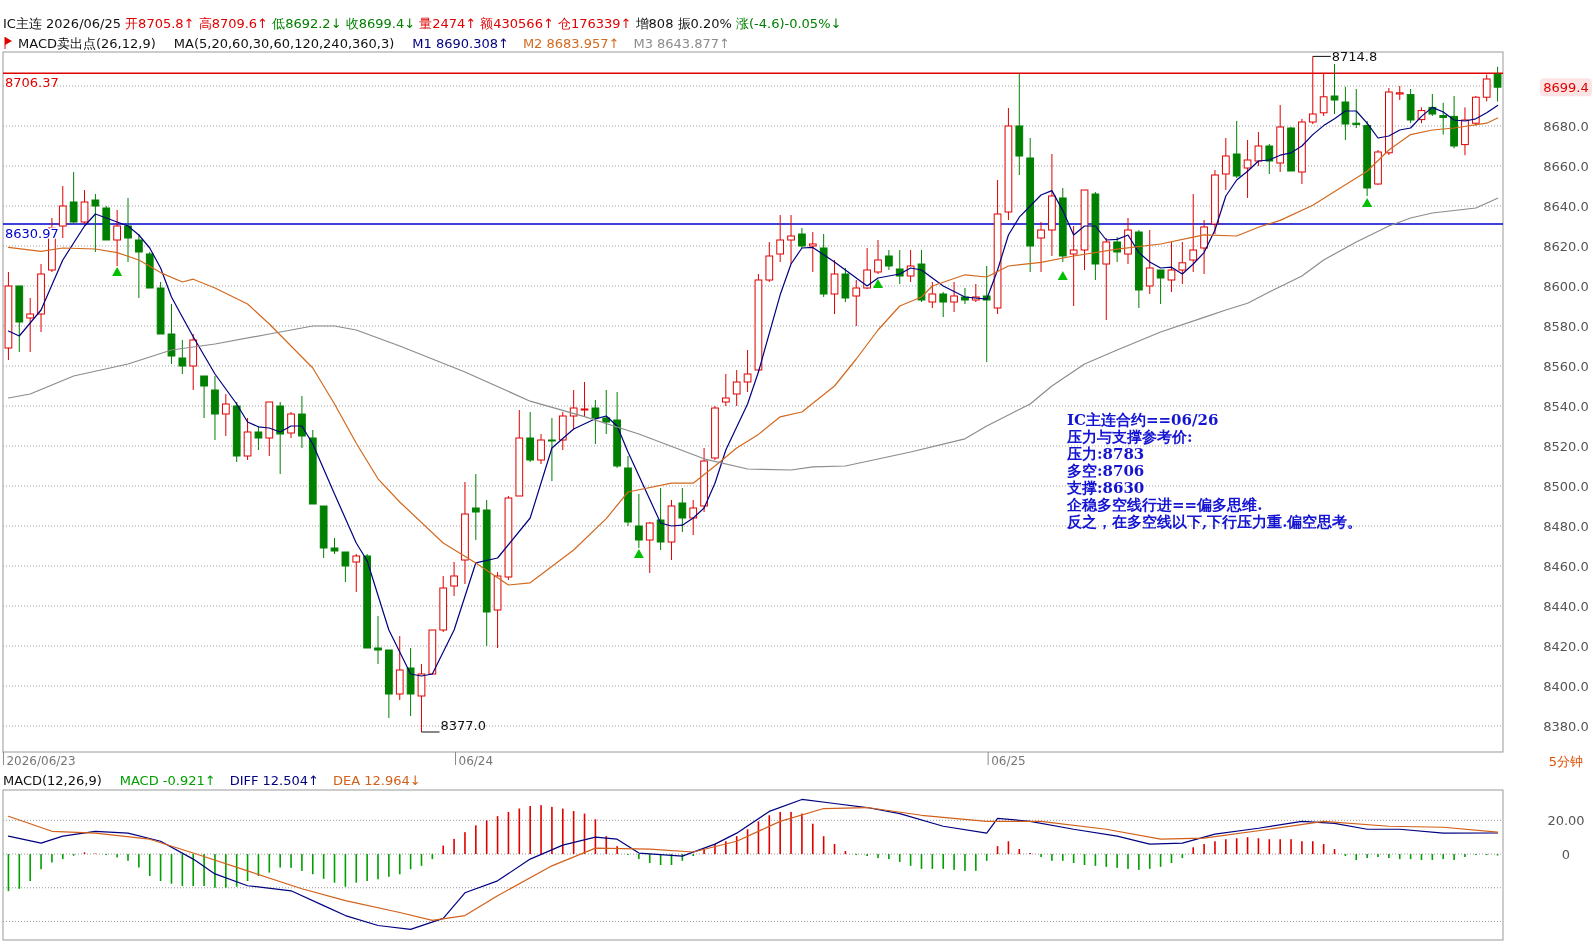 This screenshot has width=1593, height=946. What do you see at coordinates (463, 725) in the screenshot?
I see `annotation: 8377.0` at bounding box center [463, 725].